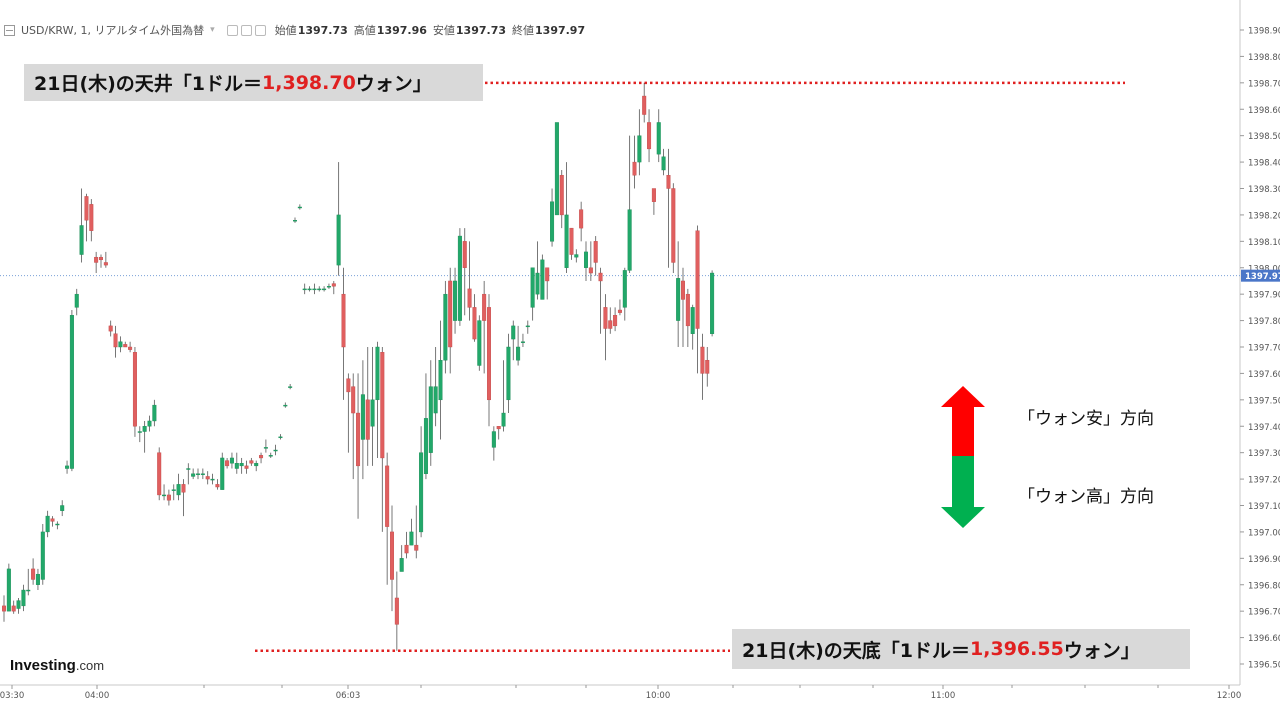  Describe the element at coordinates (212, 30) in the screenshot. I see `chevron-down-icon: ▾` at that location.